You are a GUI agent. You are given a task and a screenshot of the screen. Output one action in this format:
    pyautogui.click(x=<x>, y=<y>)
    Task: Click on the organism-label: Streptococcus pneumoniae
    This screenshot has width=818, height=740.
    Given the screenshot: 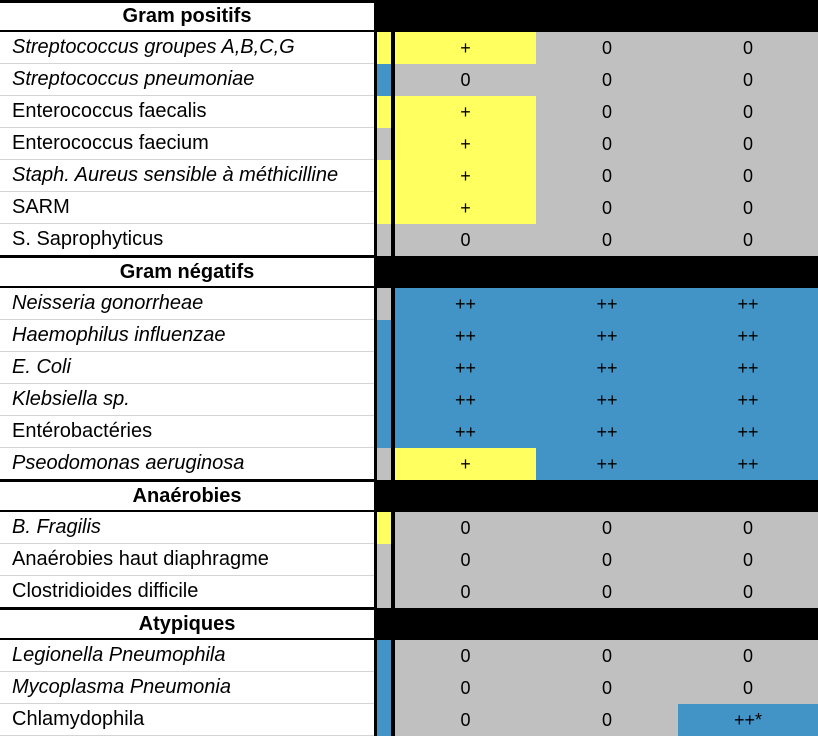 What is the action you would take?
    pyautogui.click(x=187, y=80)
    